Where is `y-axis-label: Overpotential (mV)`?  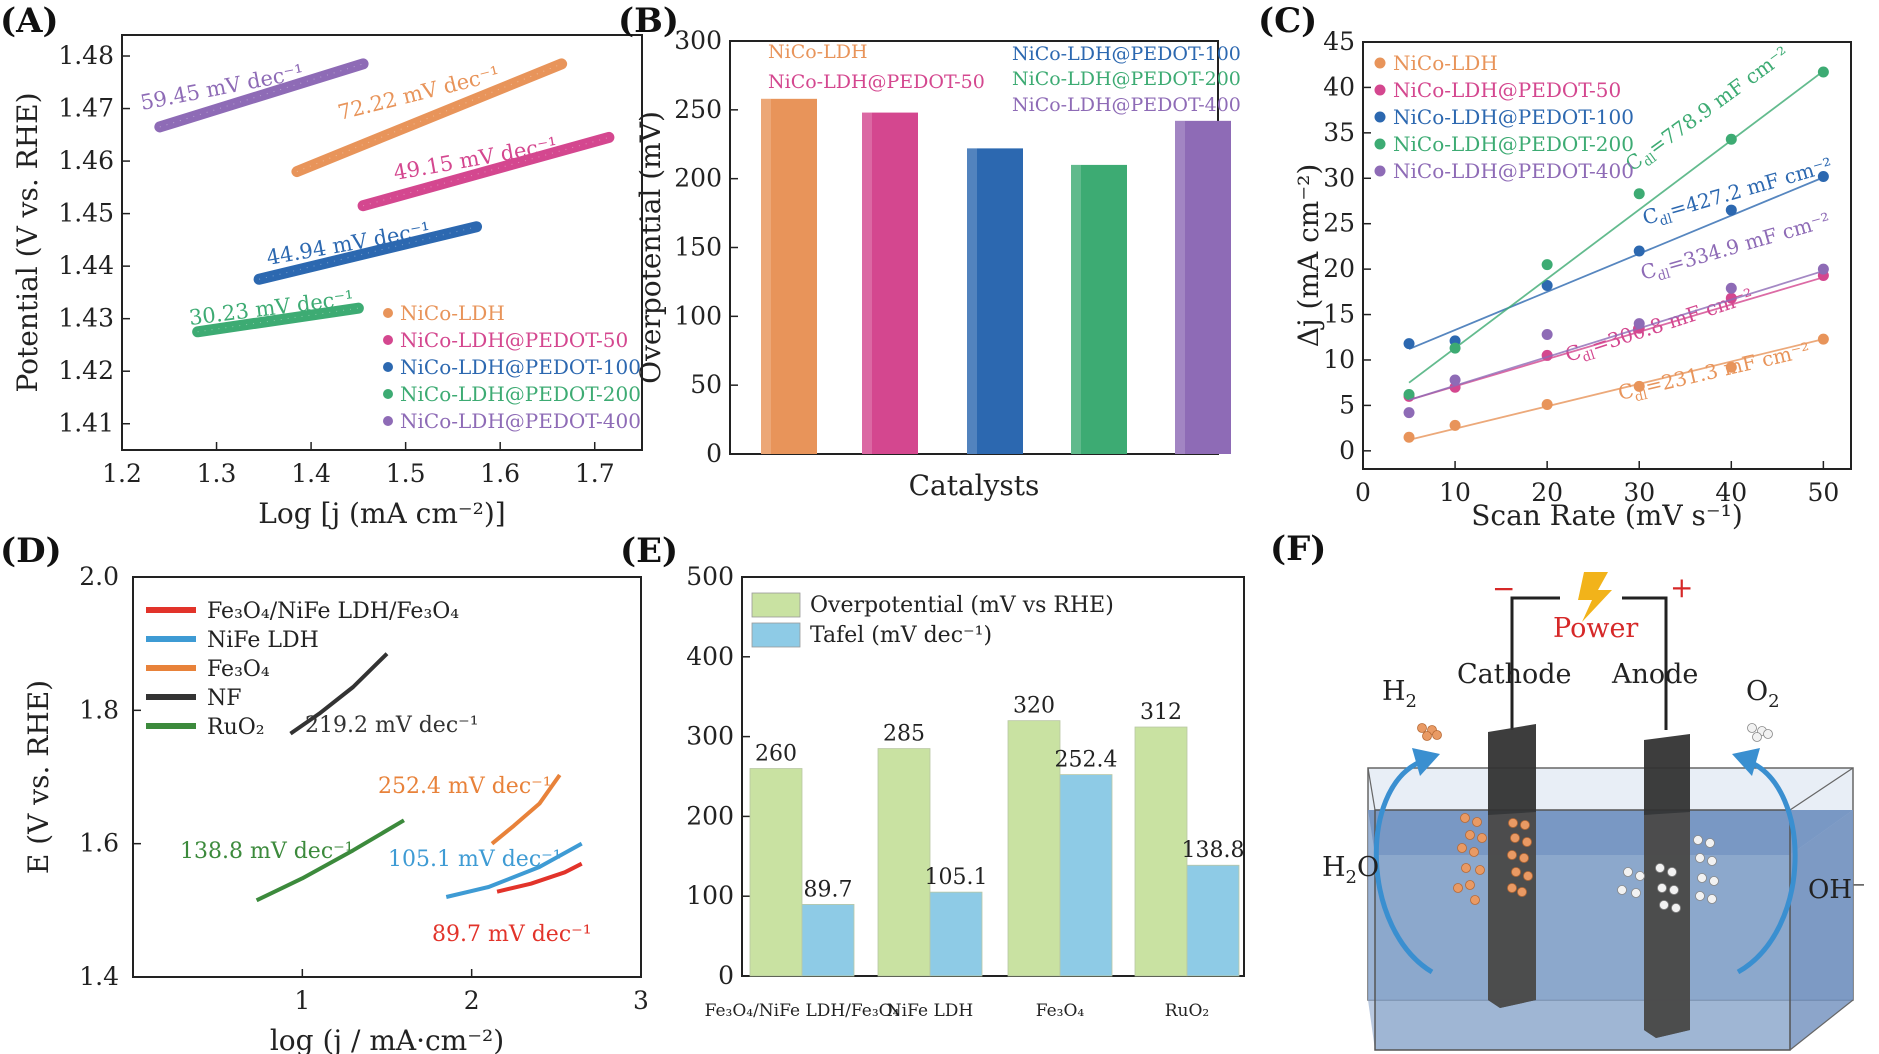 y-axis-label: Overpotential (mV) is located at coordinates (650, 247).